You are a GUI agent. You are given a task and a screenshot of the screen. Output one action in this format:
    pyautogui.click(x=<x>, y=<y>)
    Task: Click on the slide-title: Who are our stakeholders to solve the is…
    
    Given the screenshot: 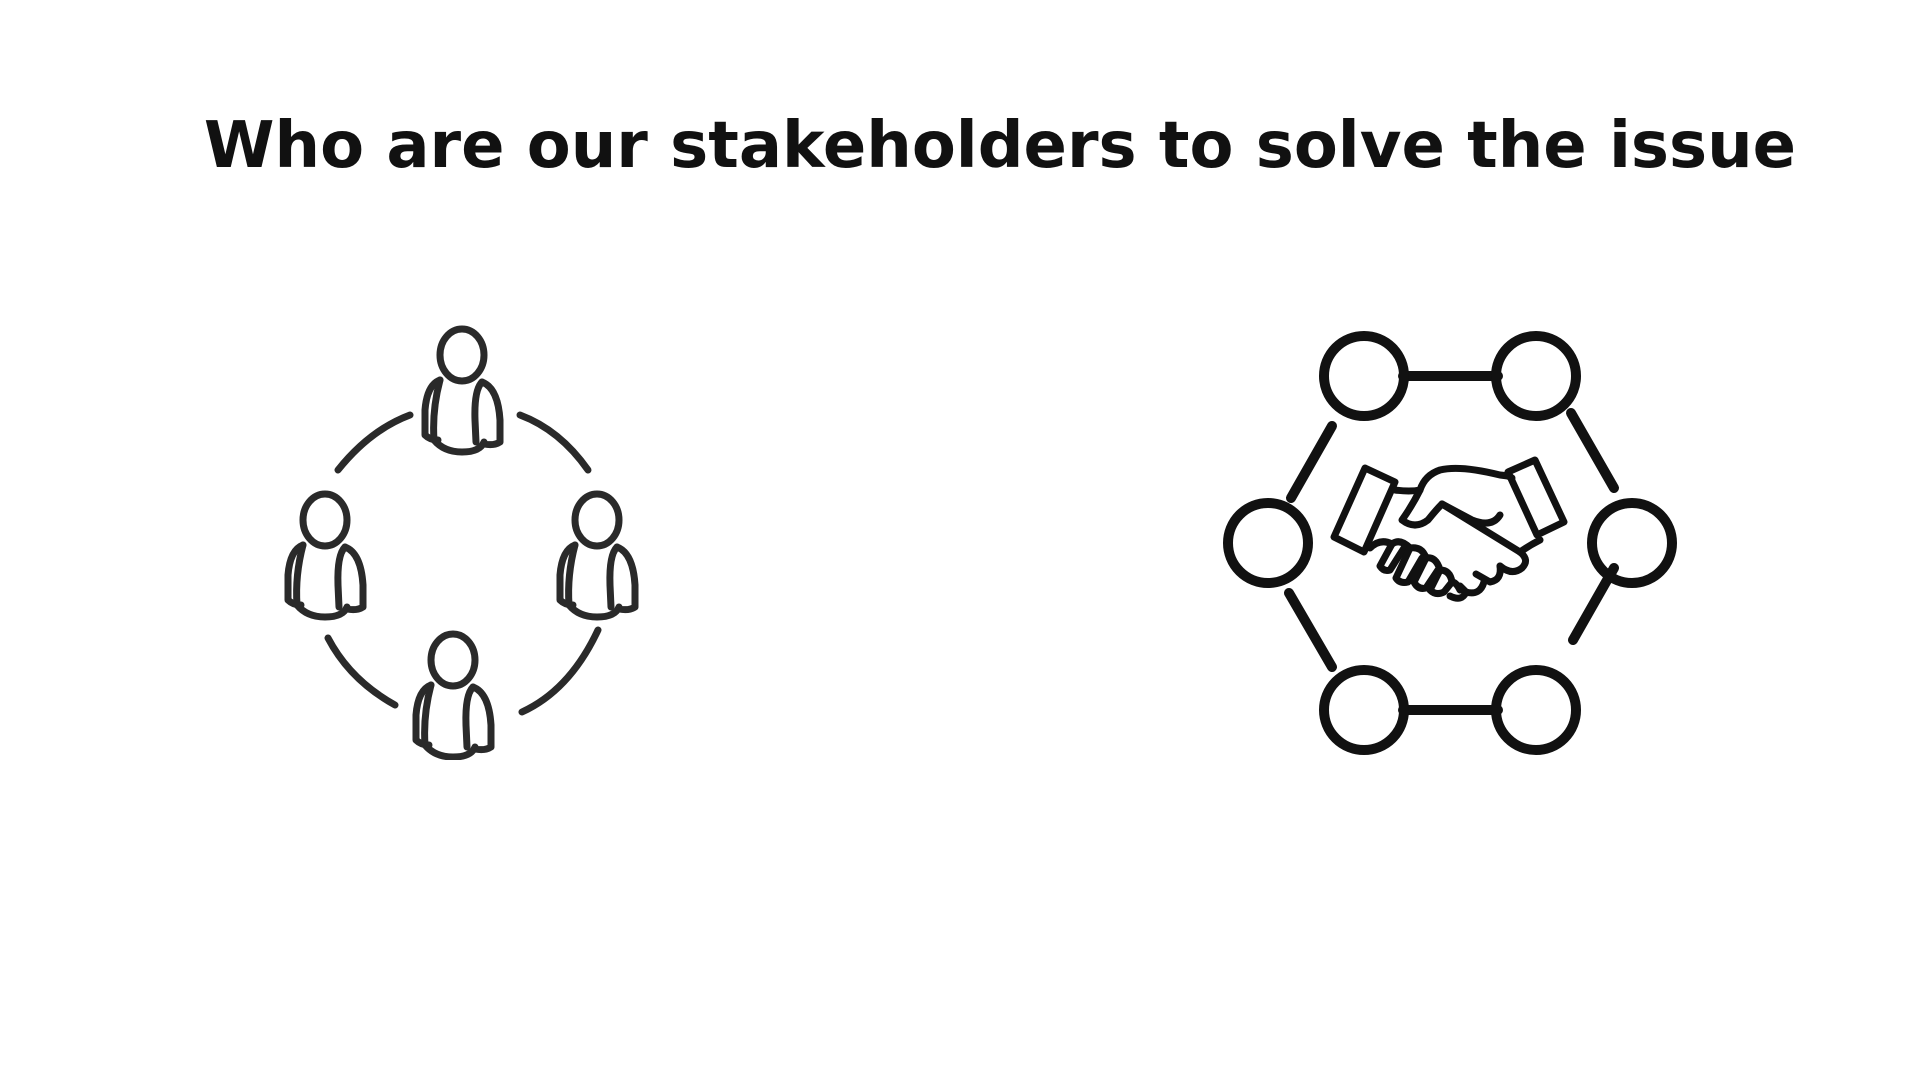 What is the action you would take?
    pyautogui.click(x=1000, y=146)
    